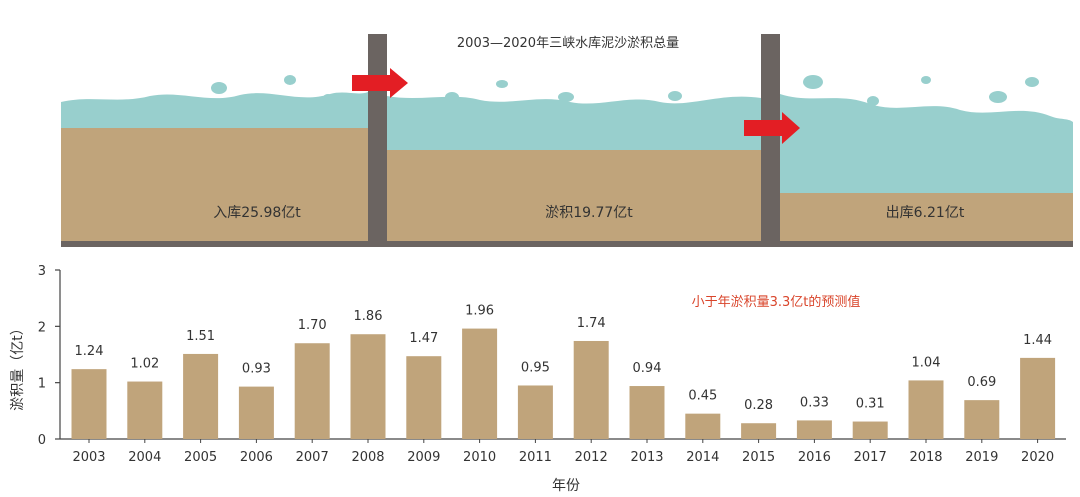 The image size is (1080, 497). I want to click on bar-value-label: 1.47, so click(423, 338).